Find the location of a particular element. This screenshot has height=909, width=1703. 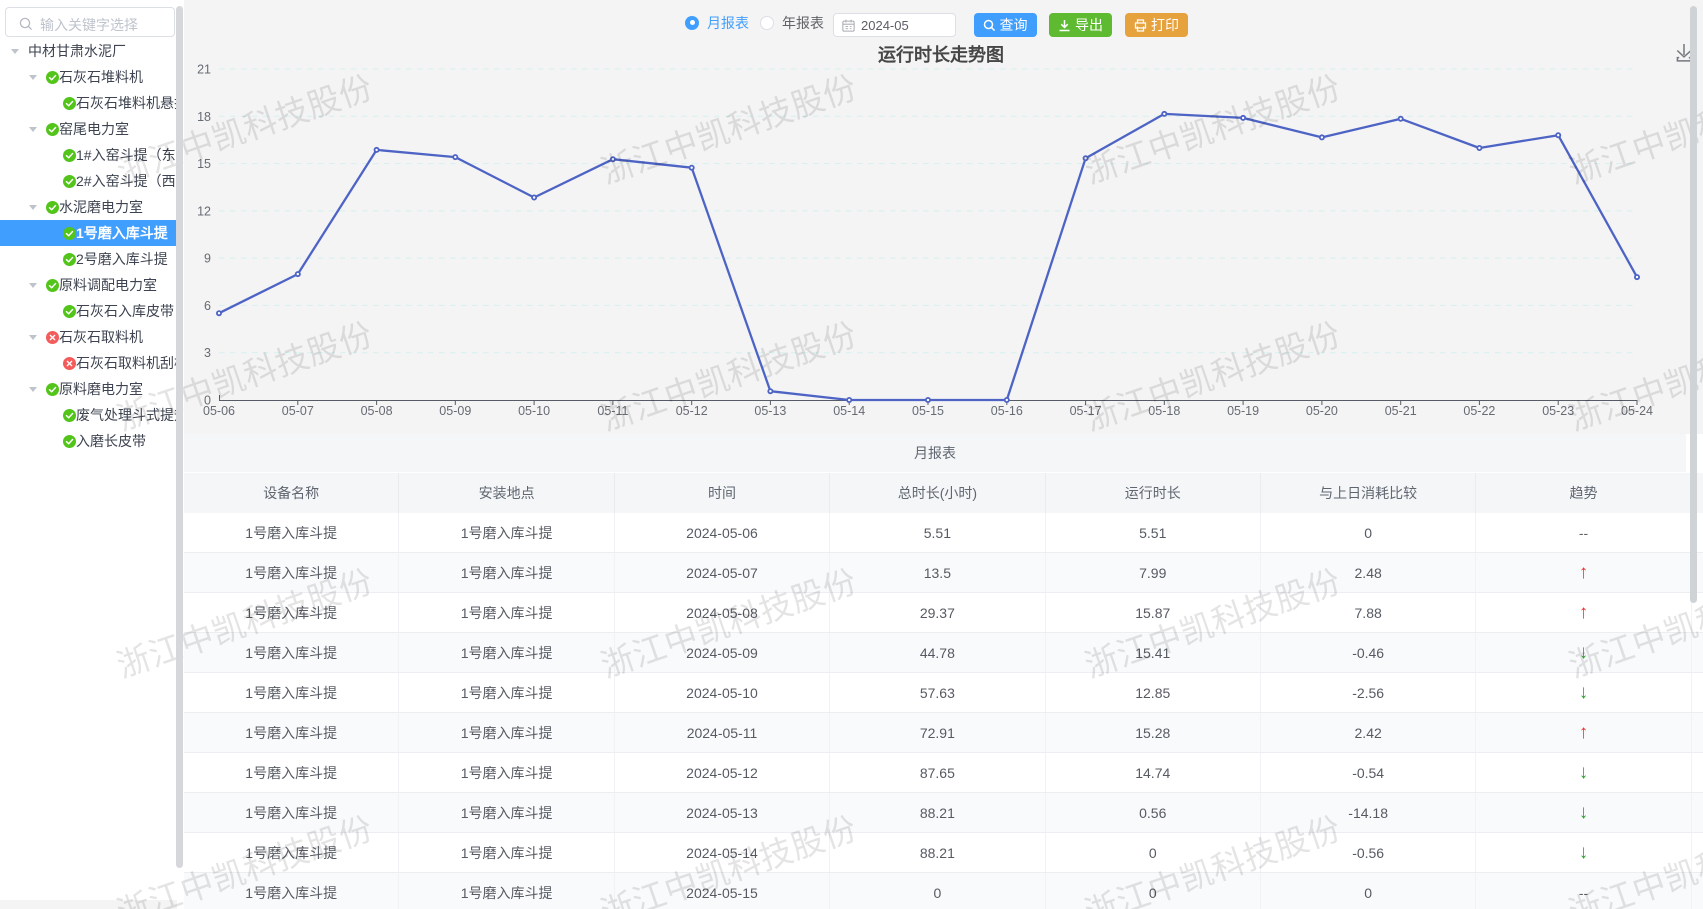

svg-text: 18 is located at coordinates (204, 117).